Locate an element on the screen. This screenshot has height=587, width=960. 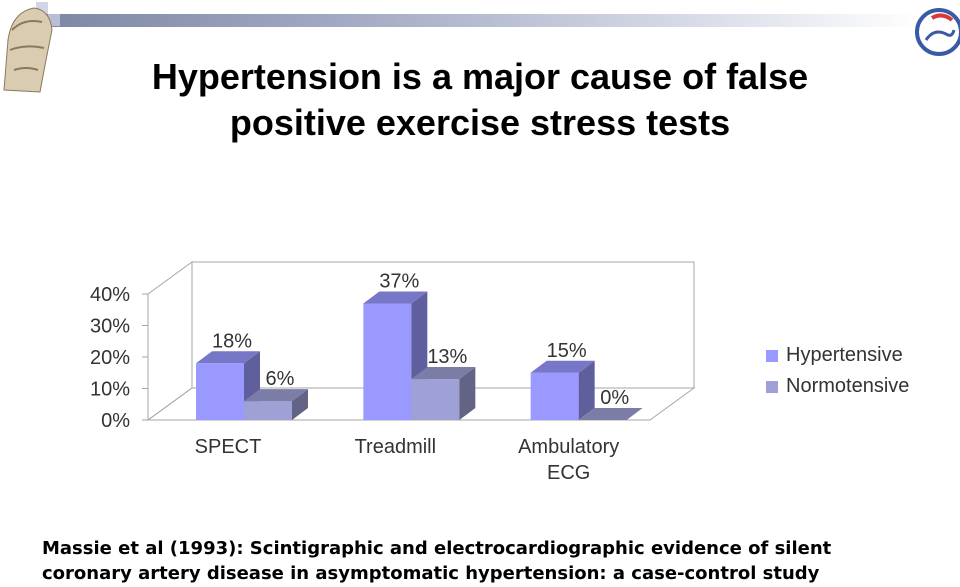
legend-item-normotensive: Normotensive is located at coordinates (837, 386).